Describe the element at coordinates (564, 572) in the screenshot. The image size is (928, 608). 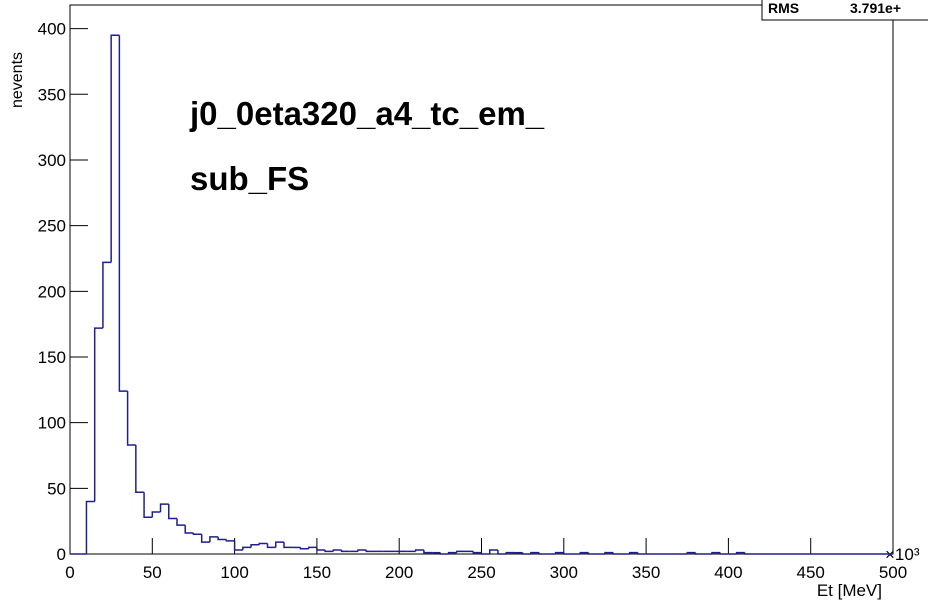
I see `x-tick-label: 300` at that location.